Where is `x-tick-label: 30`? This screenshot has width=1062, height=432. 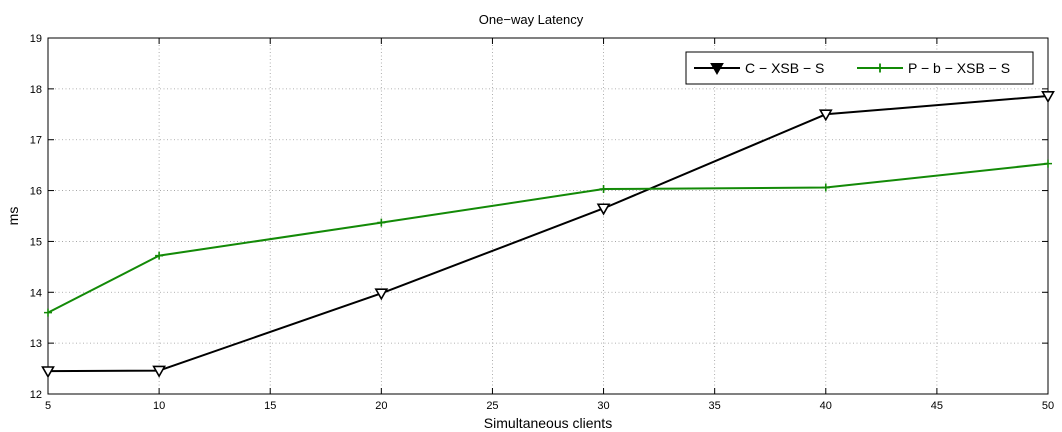
x-tick-label: 30 is located at coordinates (603, 406).